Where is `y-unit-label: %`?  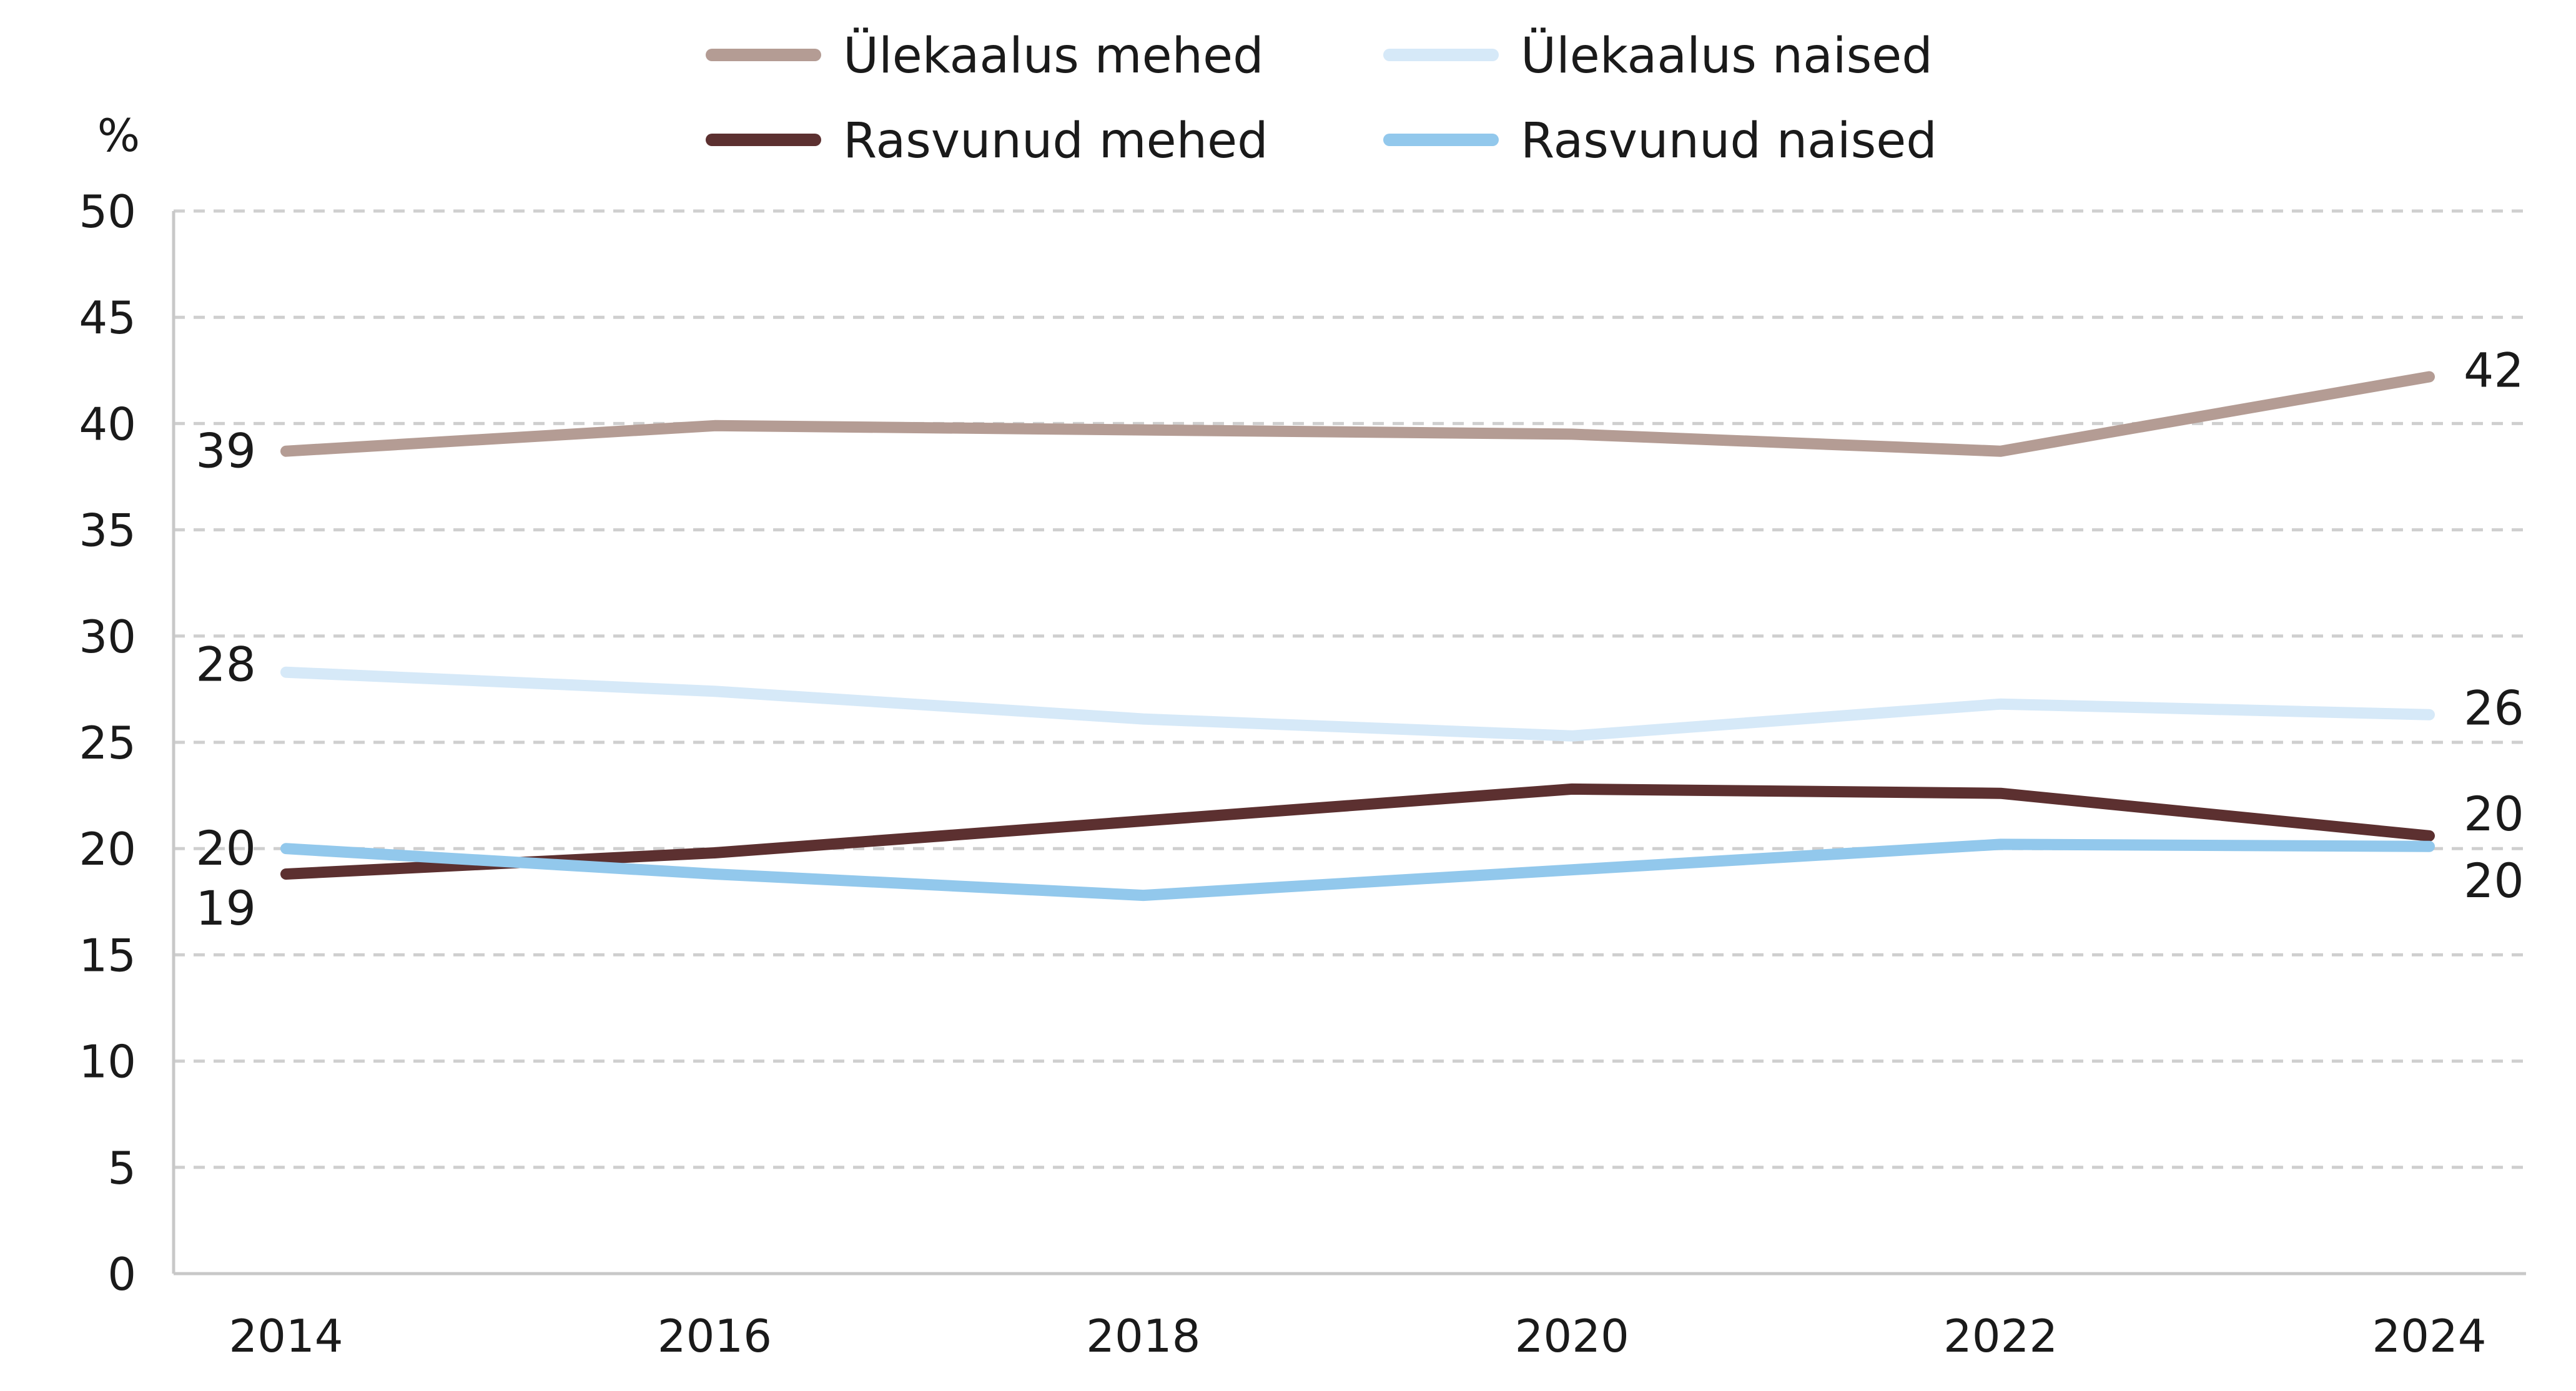 y-unit-label: % is located at coordinates (118, 135).